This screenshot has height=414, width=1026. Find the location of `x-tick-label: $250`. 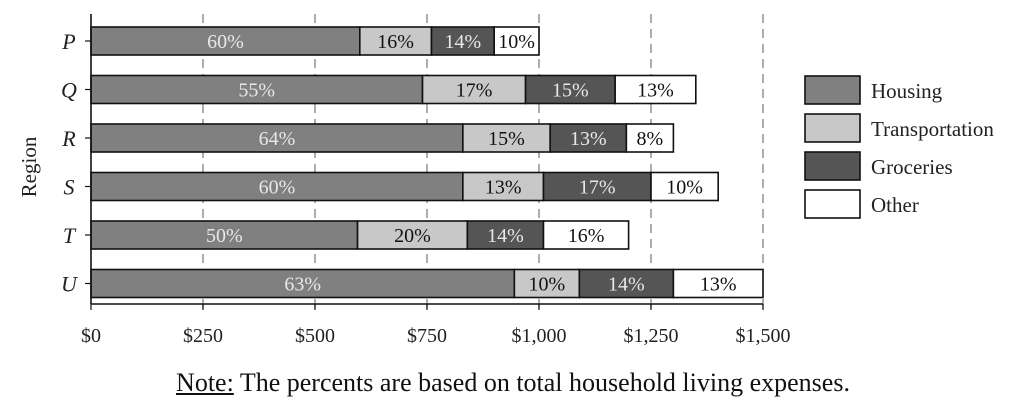

x-tick-label: $250 is located at coordinates (203, 336).